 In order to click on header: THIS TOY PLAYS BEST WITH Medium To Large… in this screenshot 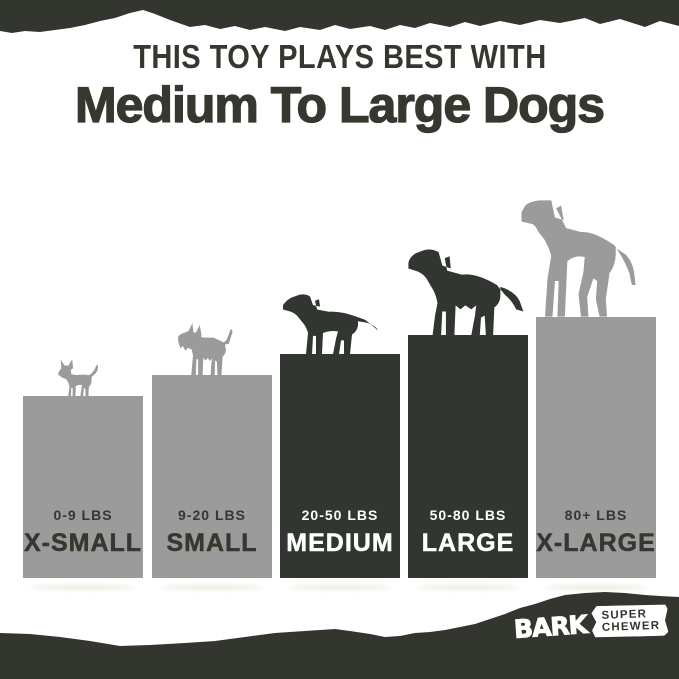, I will do `click(339, 85)`.